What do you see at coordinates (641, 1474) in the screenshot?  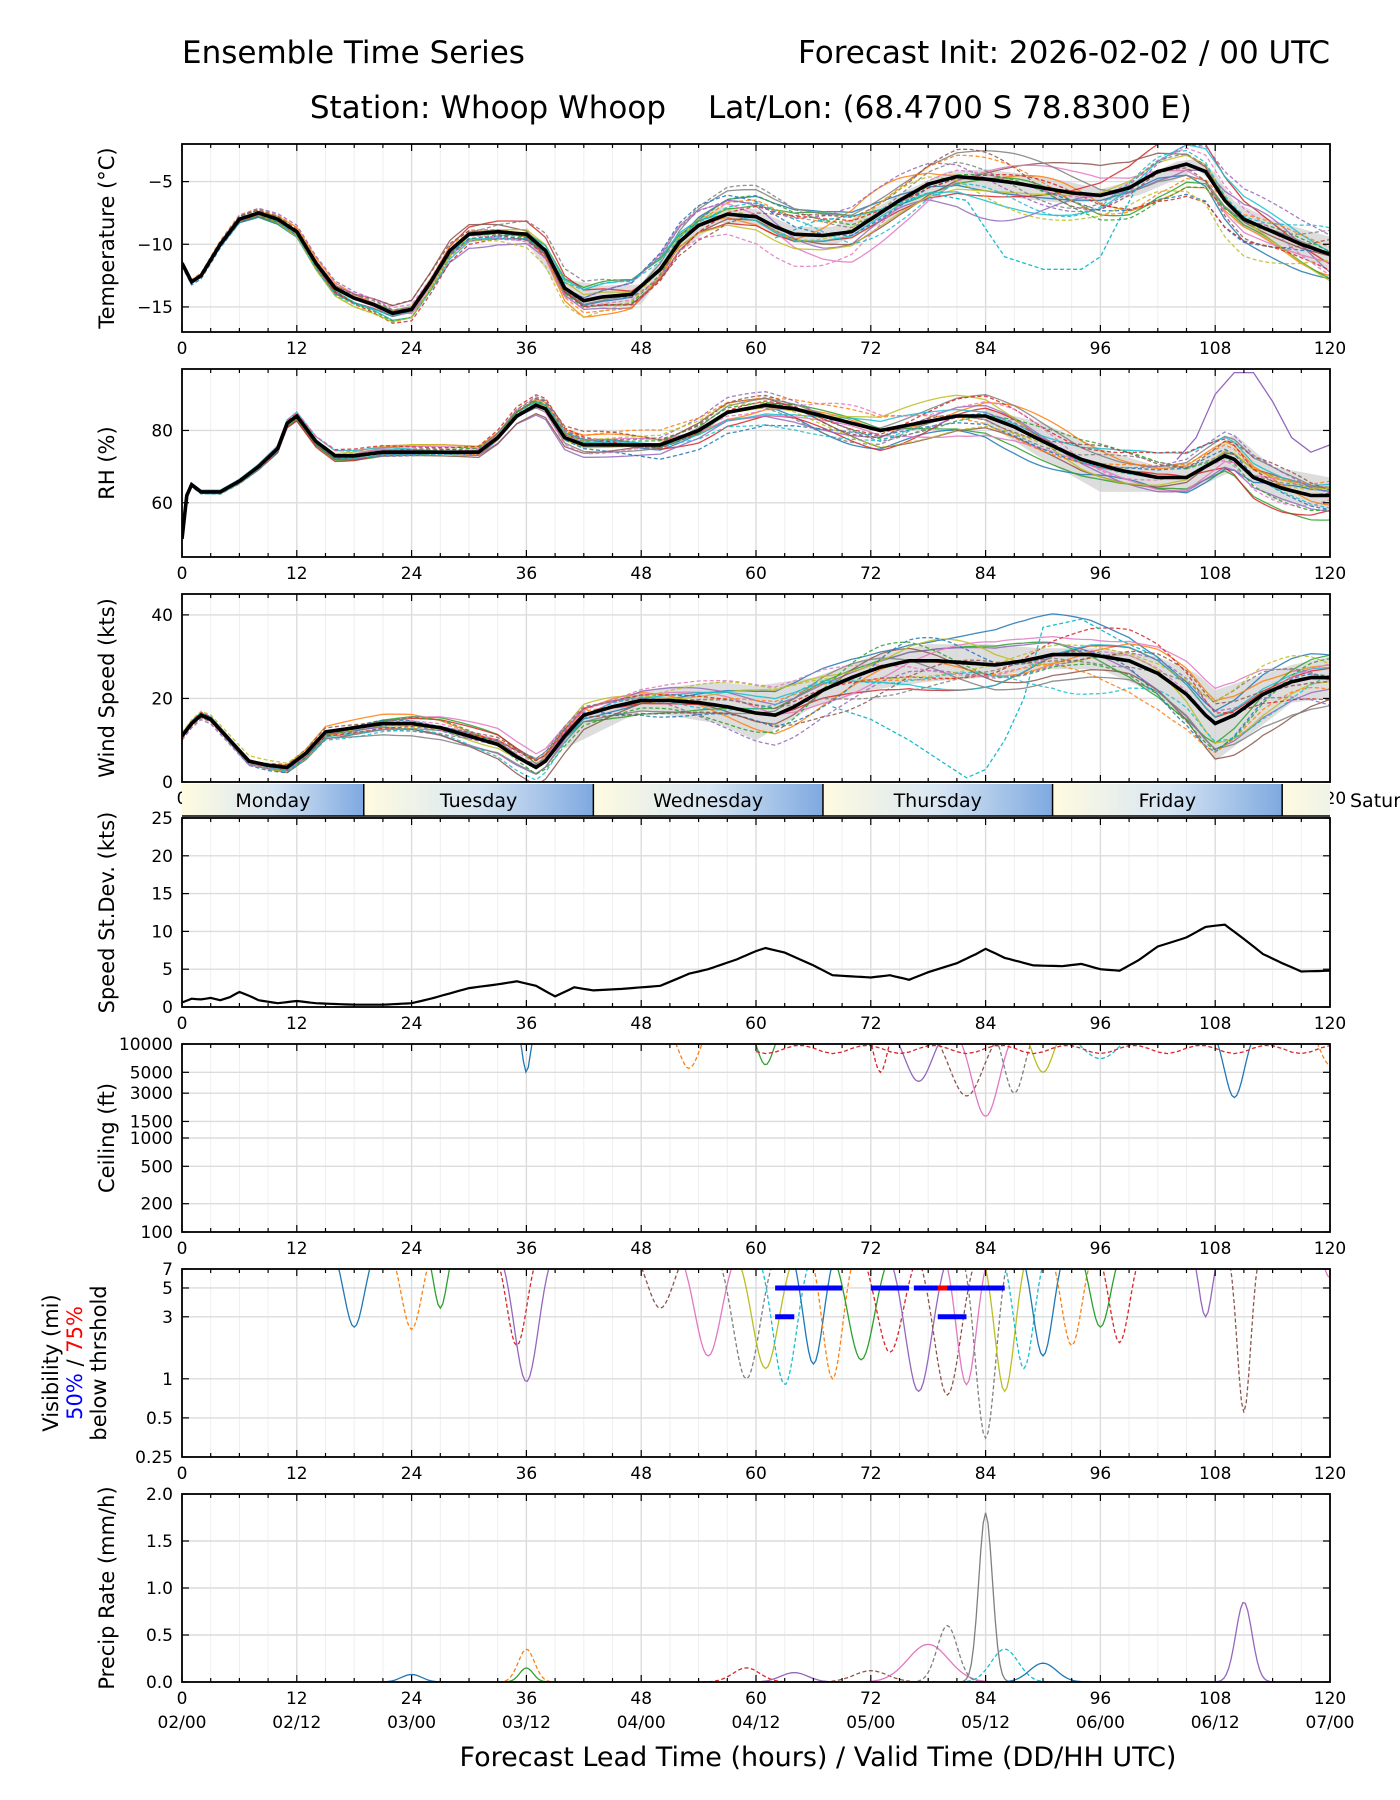 I see `visibility-x-tick-label: 48` at bounding box center [641, 1474].